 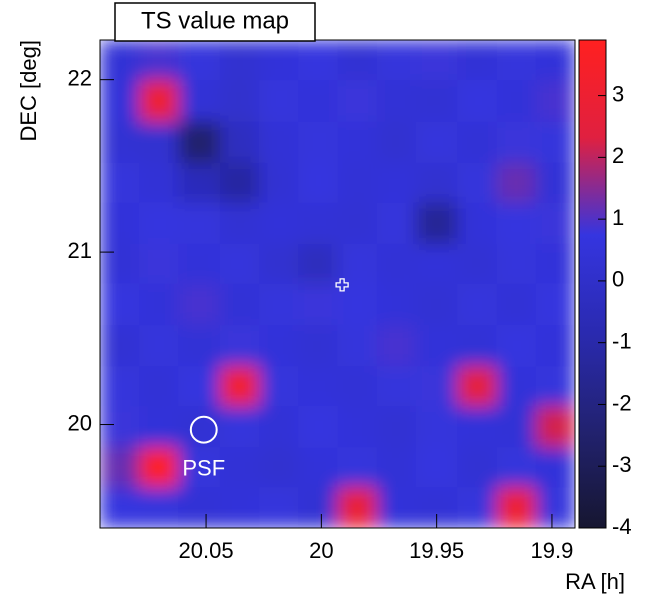 What do you see at coordinates (80, 422) in the screenshot?
I see `y-tick-label: 20` at bounding box center [80, 422].